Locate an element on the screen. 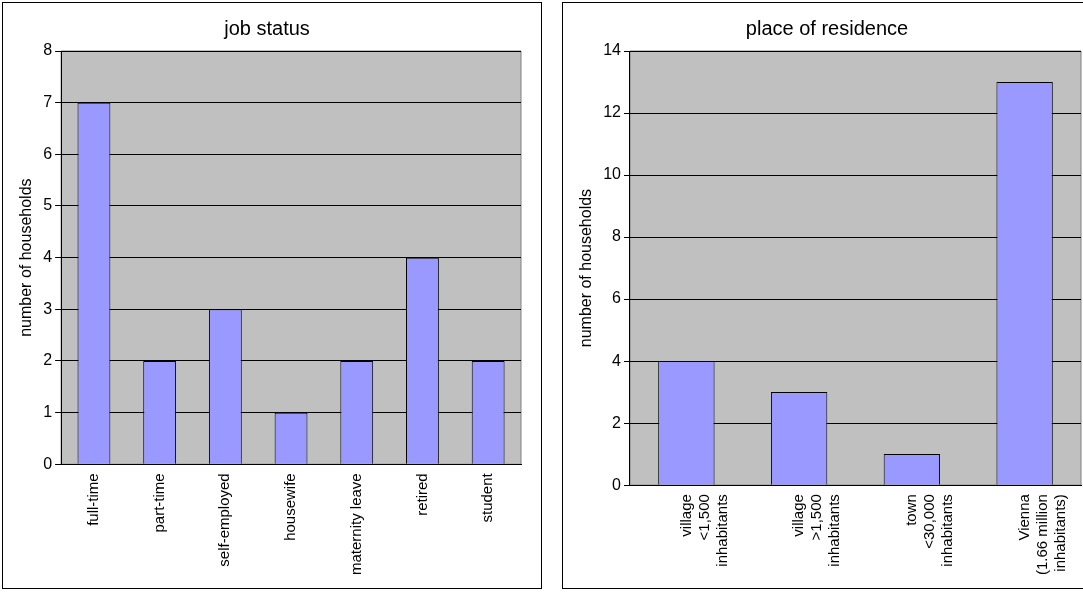 The width and height of the screenshot is (1083, 597). y-tick-label: 10 is located at coordinates (612, 174).